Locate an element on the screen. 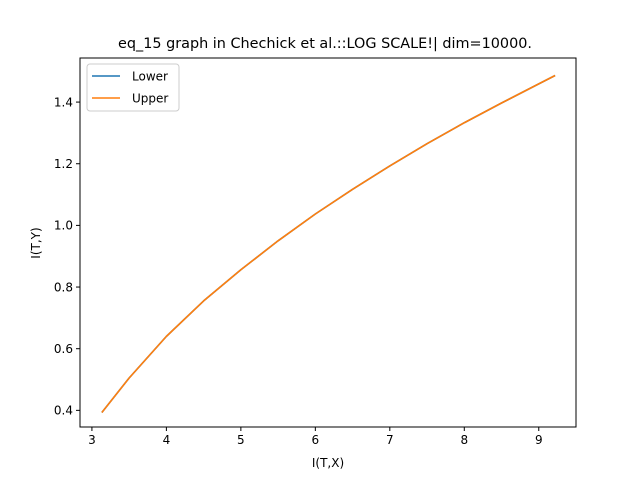 Image resolution: width=640 pixels, height=480 pixels. x-tick-label: 6 is located at coordinates (316, 440).